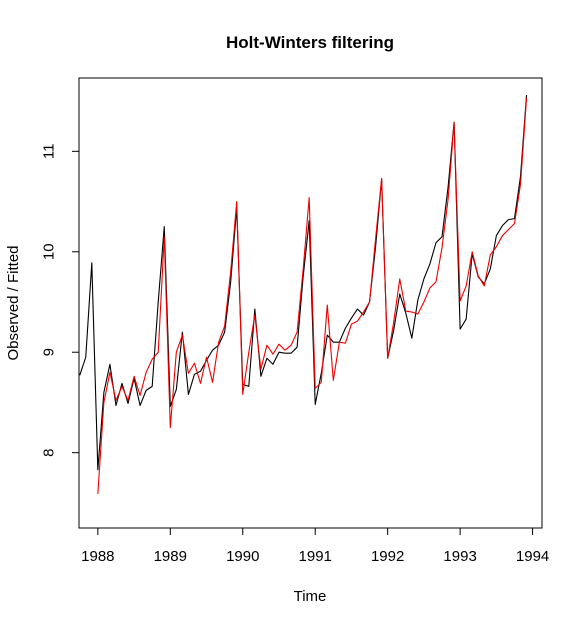 This screenshot has width=582, height=626. Describe the element at coordinates (49, 251) in the screenshot. I see `y-tick-label-10: 10` at that location.